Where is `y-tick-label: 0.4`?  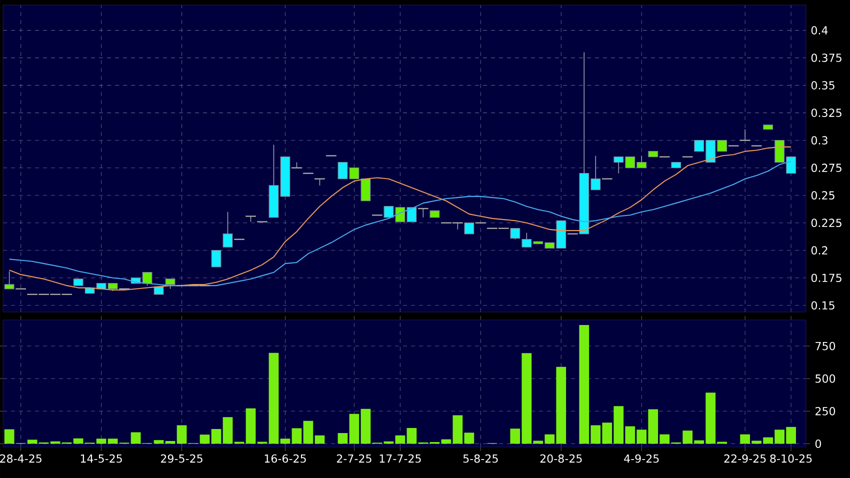 y-tick-label: 0.4 is located at coordinates (819, 30).